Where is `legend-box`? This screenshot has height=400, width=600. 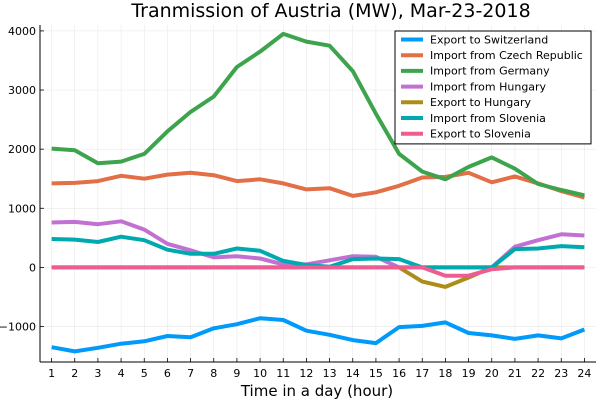 legend-box is located at coordinates (493, 87).